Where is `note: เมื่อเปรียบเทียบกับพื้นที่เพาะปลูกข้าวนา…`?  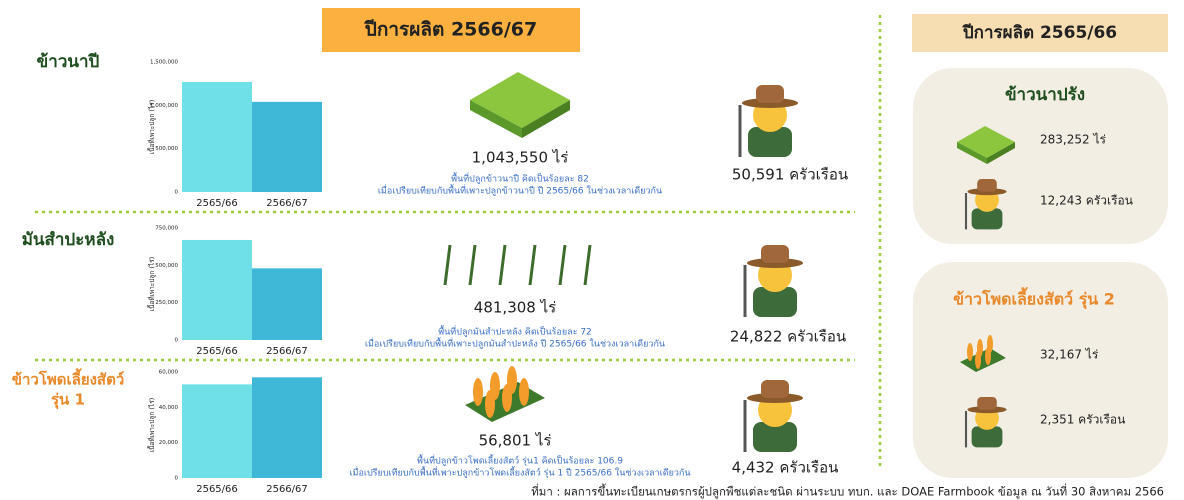
note: เมื่อเปรียบเทียบกับพื้นที่เพาะปลูกข้าวนา… is located at coordinates (520, 190).